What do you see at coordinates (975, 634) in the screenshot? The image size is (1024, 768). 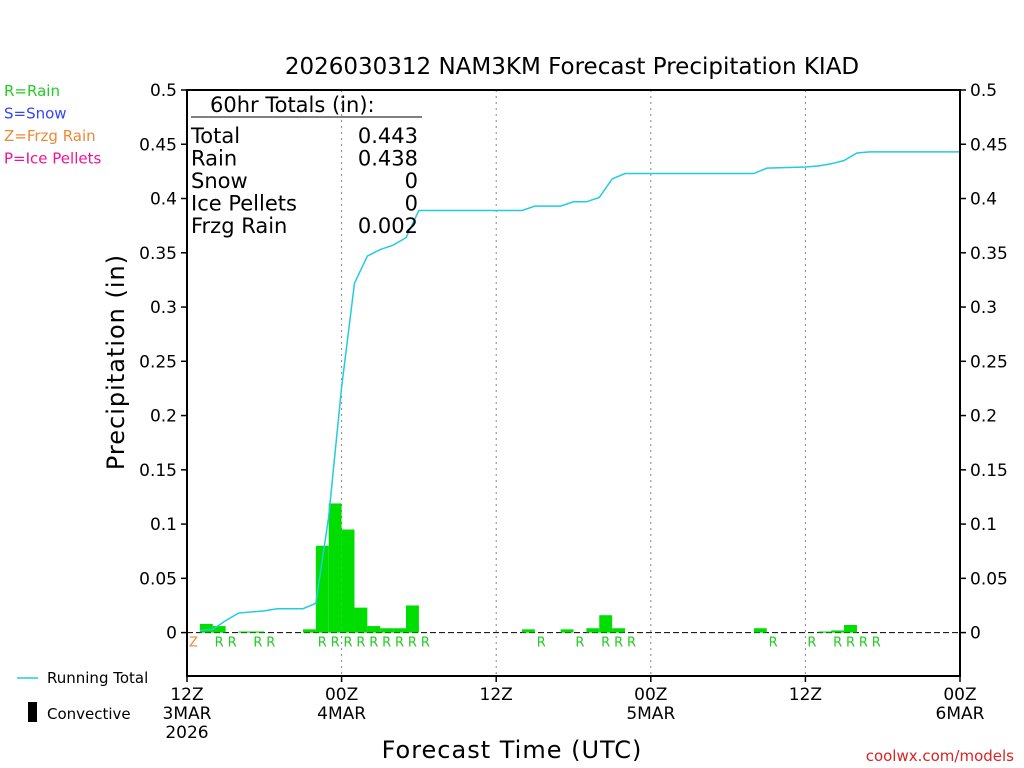 I see `y-tick-label: 0` at bounding box center [975, 634].